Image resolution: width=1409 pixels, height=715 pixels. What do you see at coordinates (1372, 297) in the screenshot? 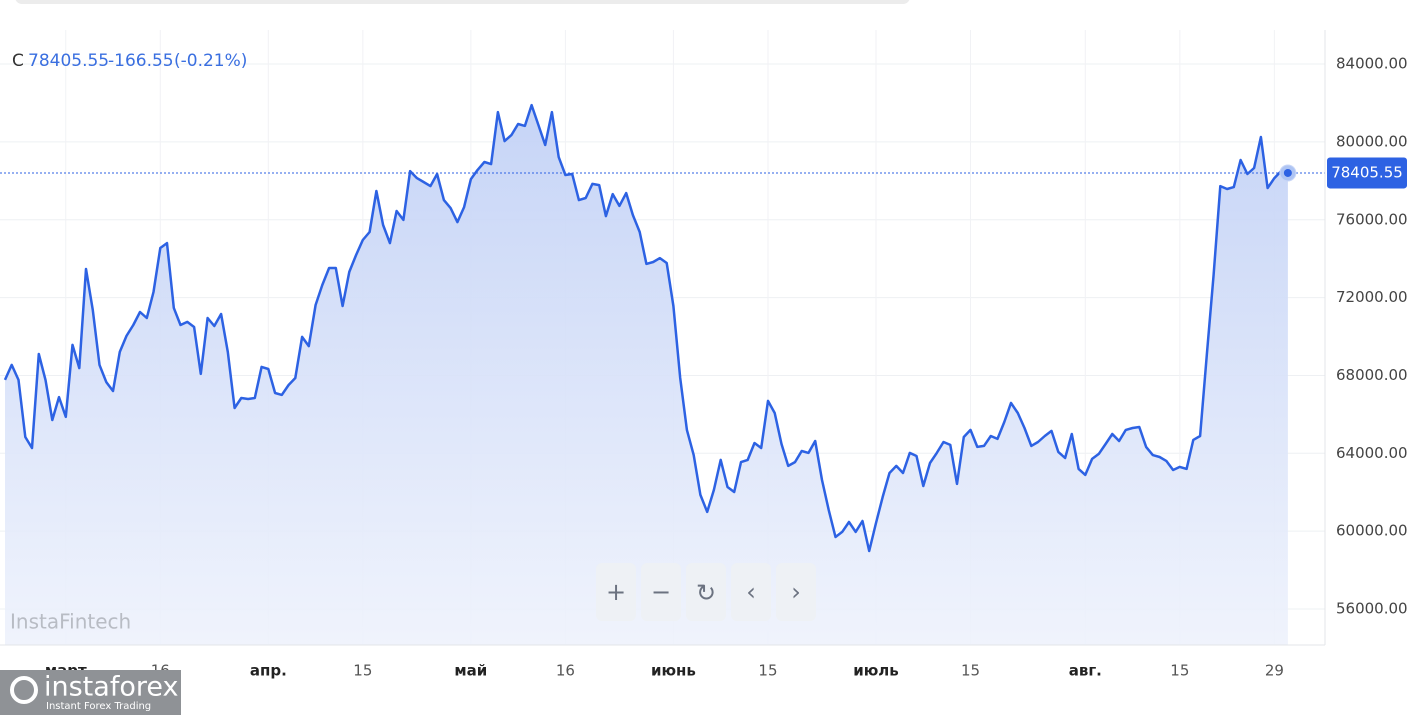
I see `y-tick-label: 72000.00` at bounding box center [1372, 297].